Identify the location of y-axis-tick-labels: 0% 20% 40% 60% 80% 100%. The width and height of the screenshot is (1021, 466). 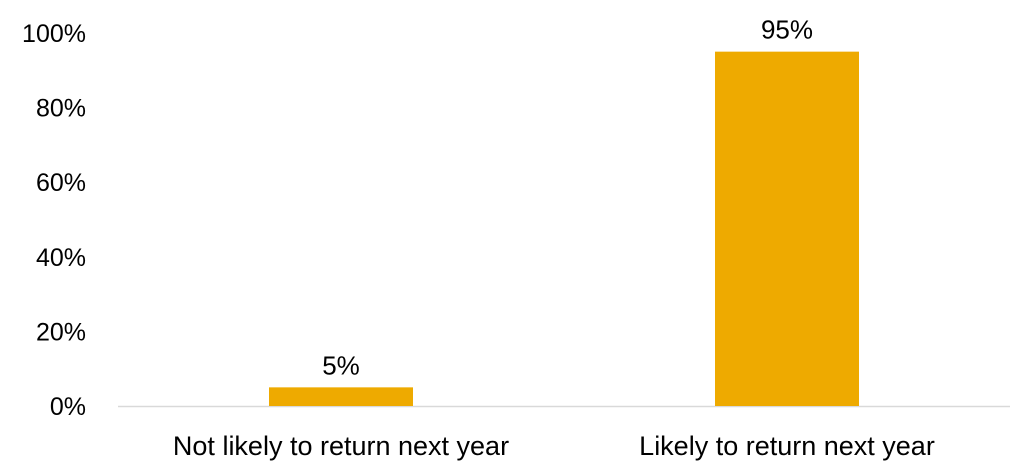
(54, 220).